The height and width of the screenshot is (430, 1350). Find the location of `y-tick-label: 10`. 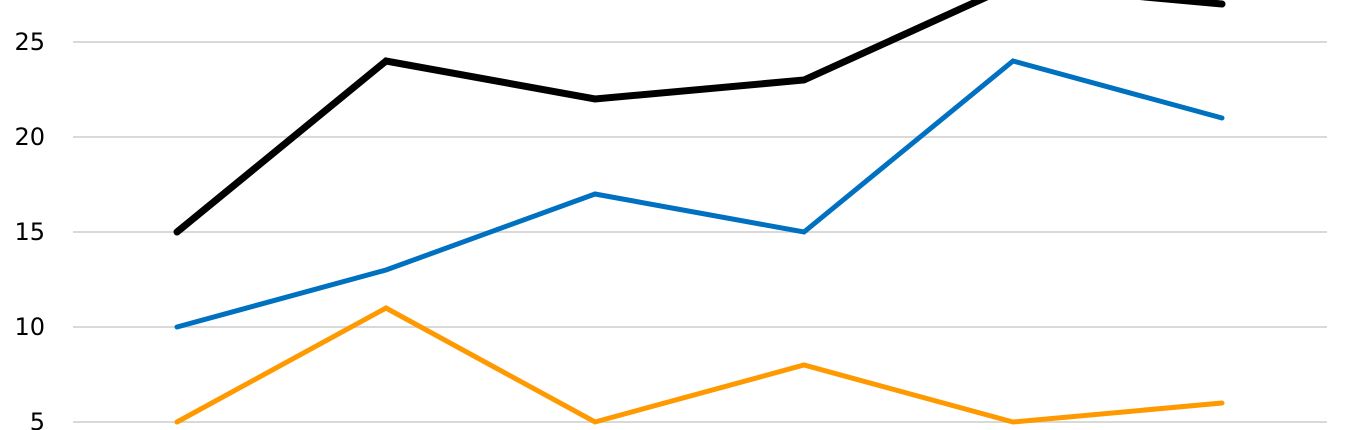

y-tick-label: 10 is located at coordinates (29, 327).